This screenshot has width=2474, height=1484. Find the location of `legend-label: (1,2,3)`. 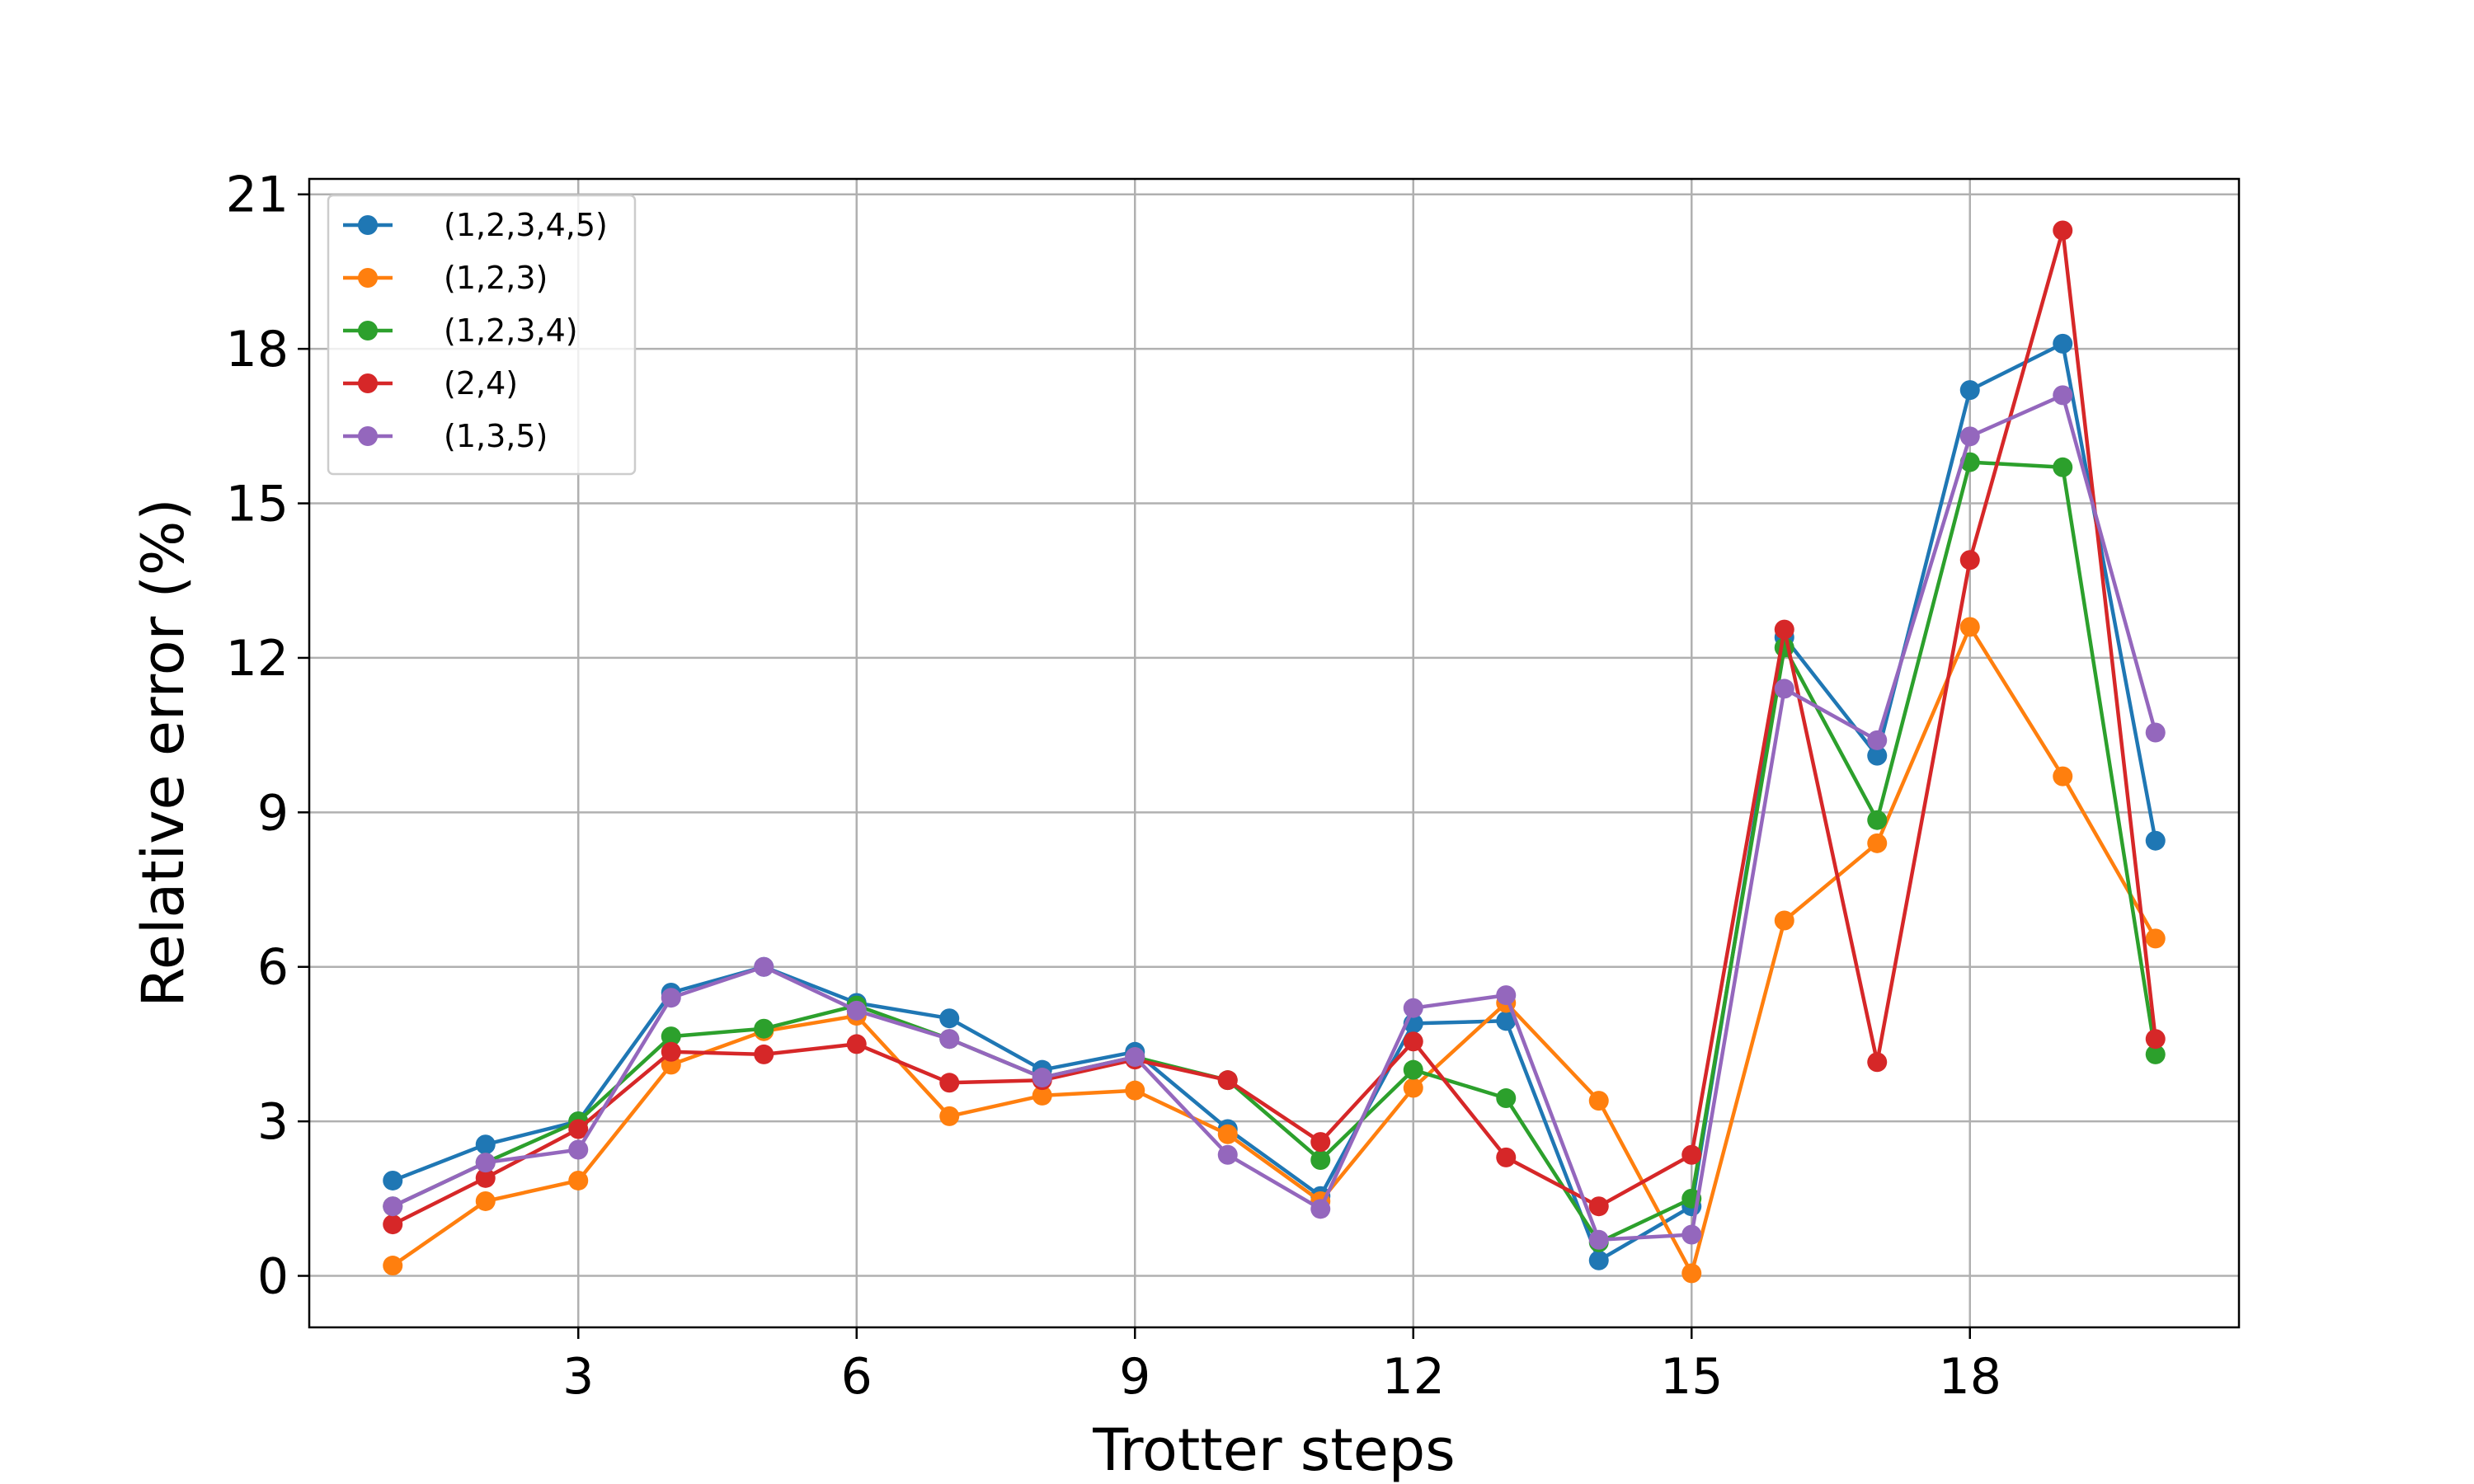

legend-label: (1,2,3) is located at coordinates (496, 278).